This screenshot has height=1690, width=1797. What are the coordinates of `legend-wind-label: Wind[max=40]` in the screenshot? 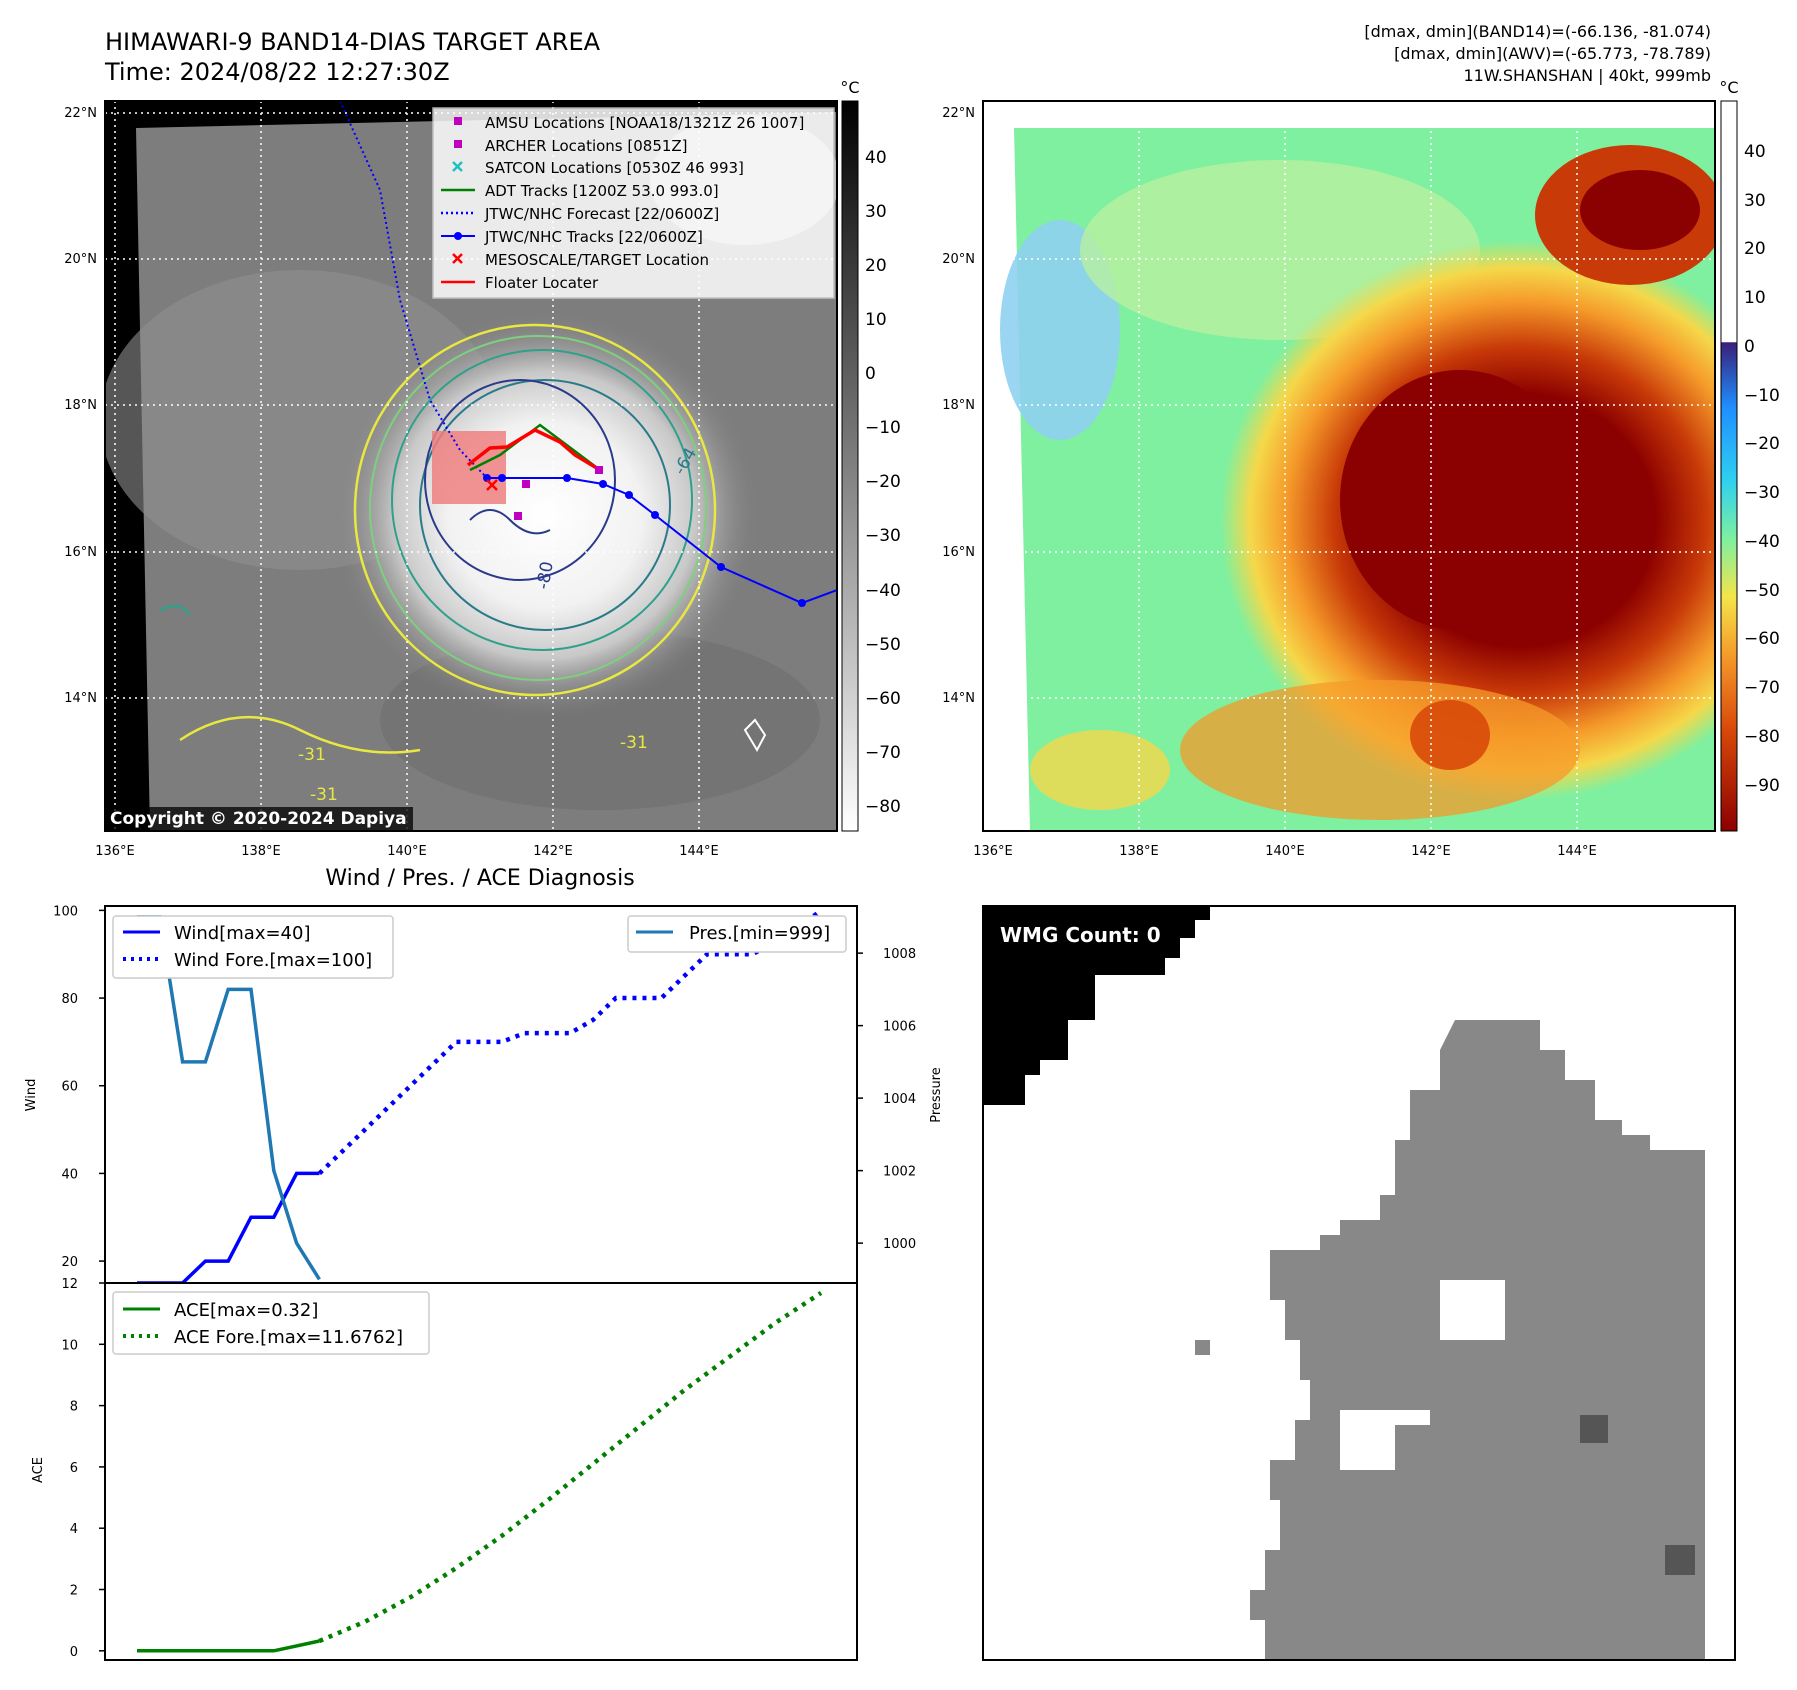 It's located at (242, 933).